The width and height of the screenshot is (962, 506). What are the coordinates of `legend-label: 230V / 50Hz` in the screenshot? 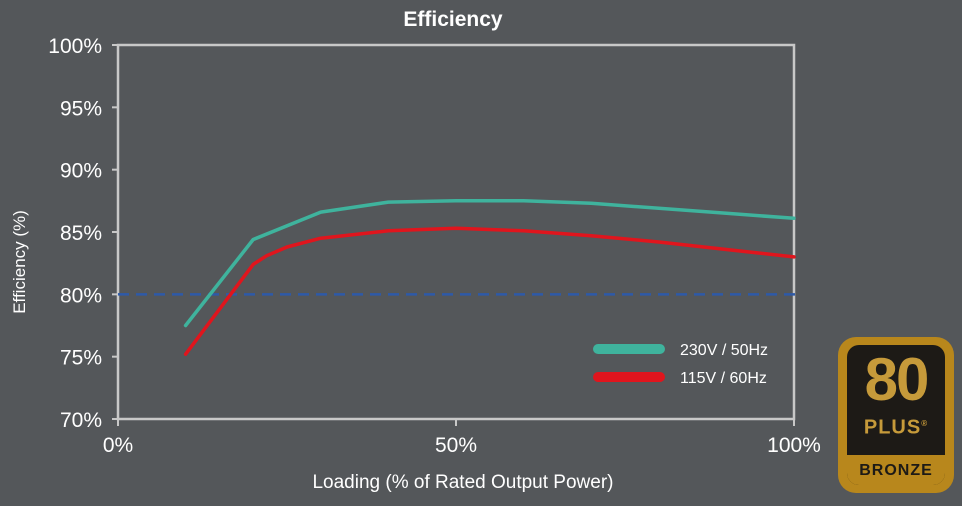 It's located at (724, 350).